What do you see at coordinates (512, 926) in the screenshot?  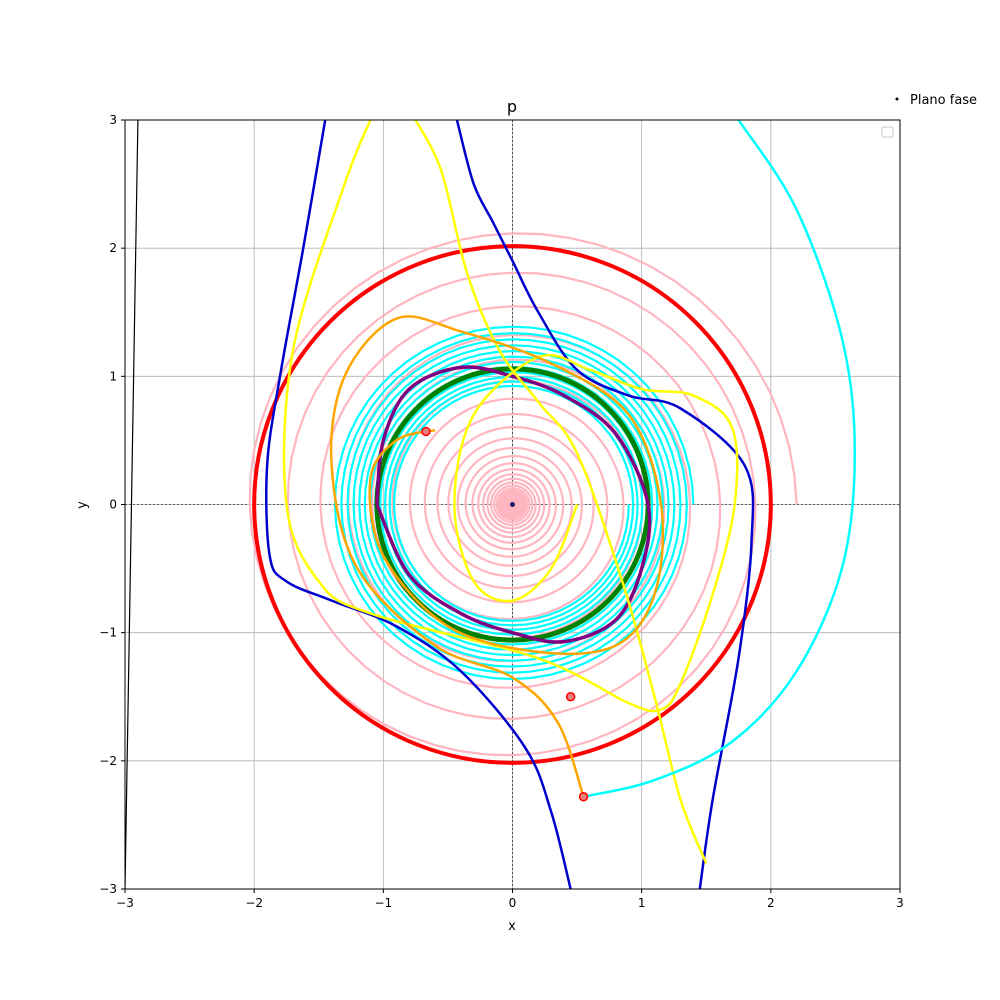 I see `x-axis-label: x` at bounding box center [512, 926].